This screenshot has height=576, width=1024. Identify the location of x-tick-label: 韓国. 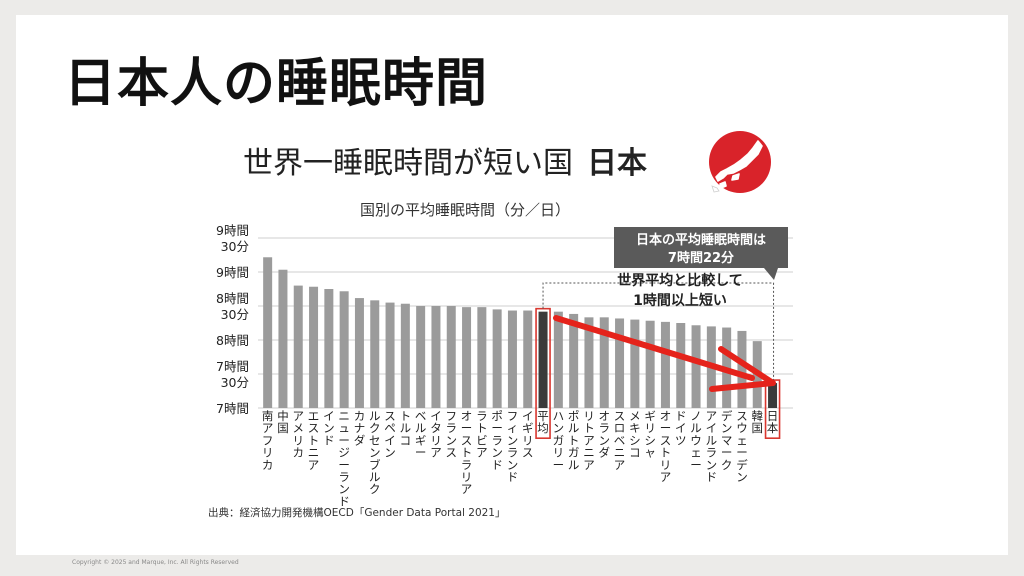
(758, 422).